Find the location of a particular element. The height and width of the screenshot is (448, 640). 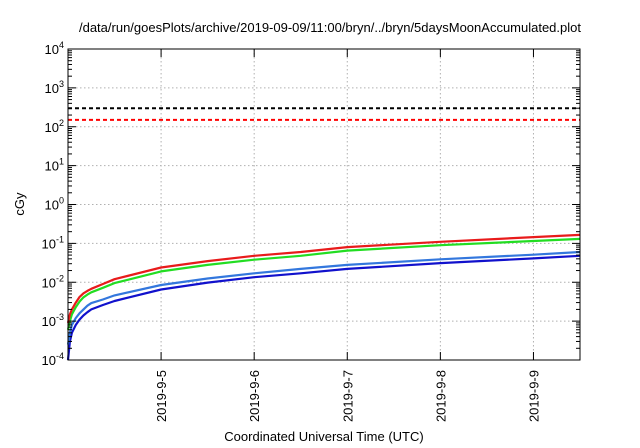

y-tick-exponent: -4 is located at coordinates (60, 356).